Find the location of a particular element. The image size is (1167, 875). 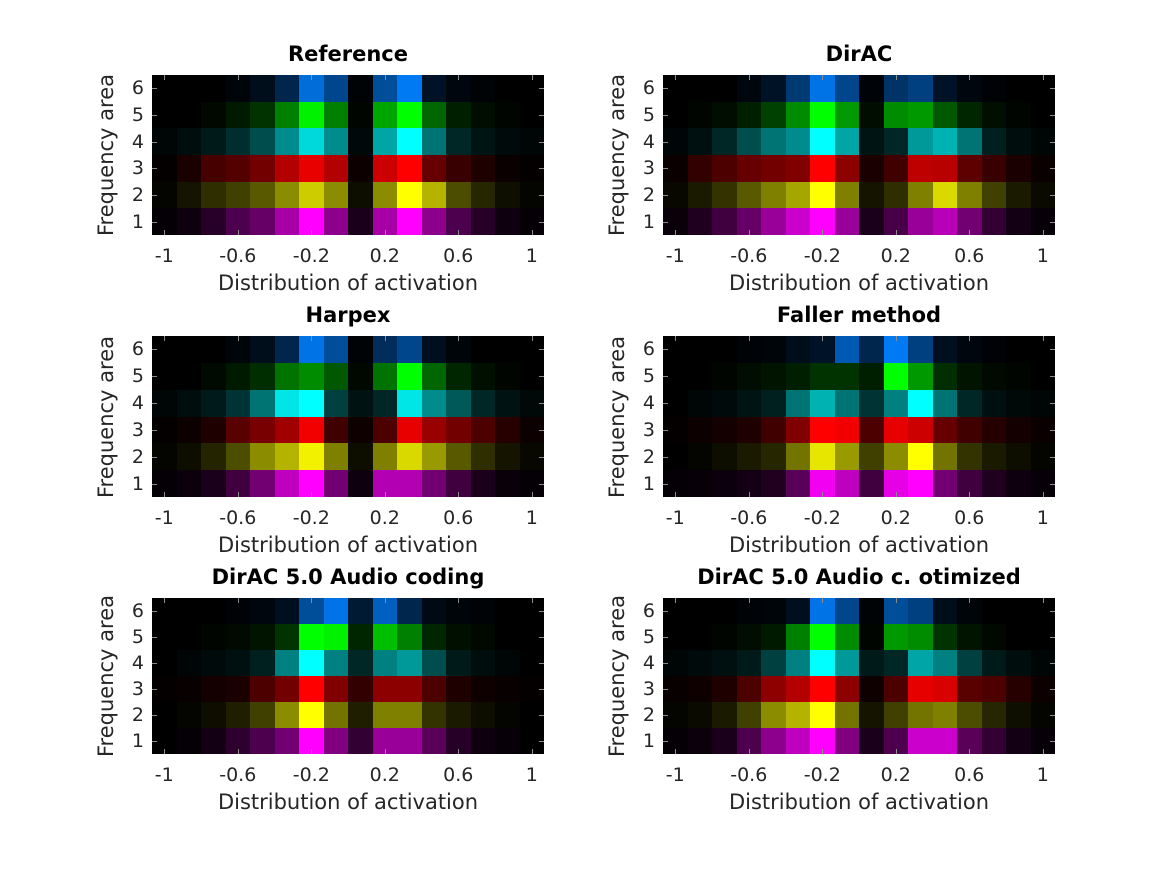

y-tick-label: 6 is located at coordinates (648, 611).